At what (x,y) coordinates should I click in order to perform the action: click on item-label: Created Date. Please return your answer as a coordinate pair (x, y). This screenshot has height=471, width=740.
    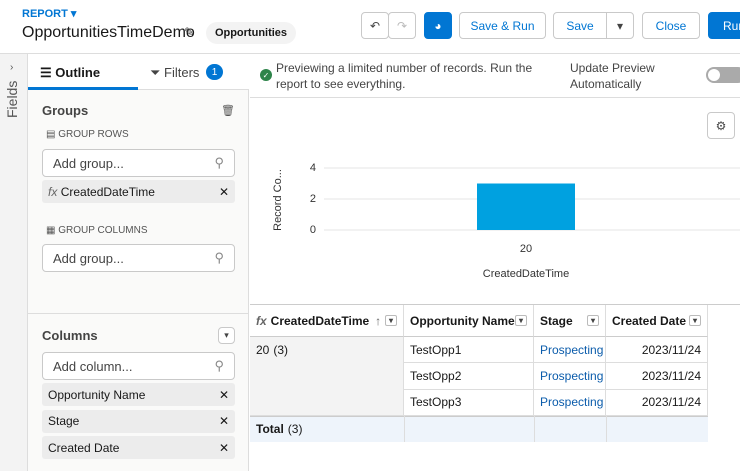
    Looking at the image, I should click on (84, 447).